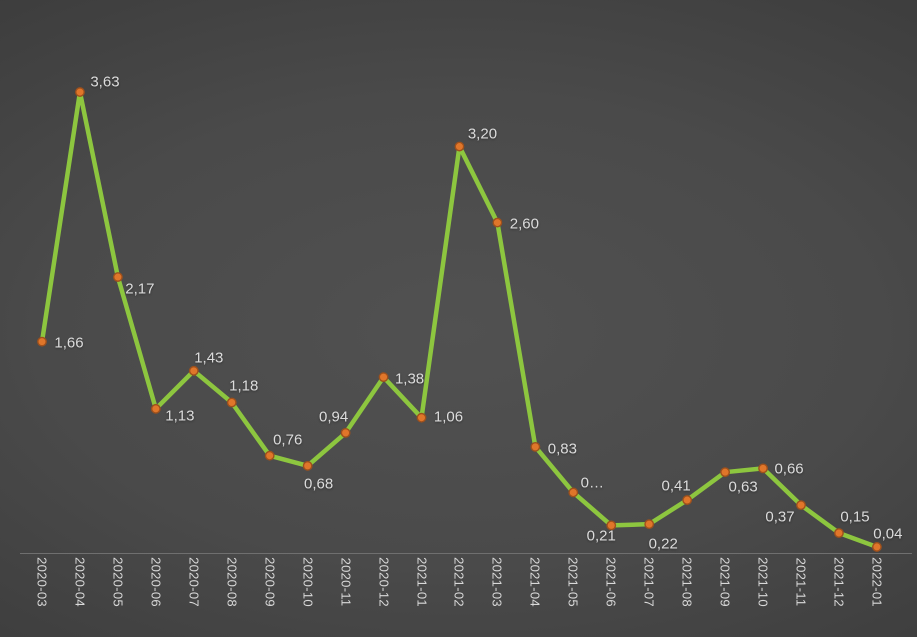 The width and height of the screenshot is (917, 637). I want to click on x-axis-line, so click(466, 553).